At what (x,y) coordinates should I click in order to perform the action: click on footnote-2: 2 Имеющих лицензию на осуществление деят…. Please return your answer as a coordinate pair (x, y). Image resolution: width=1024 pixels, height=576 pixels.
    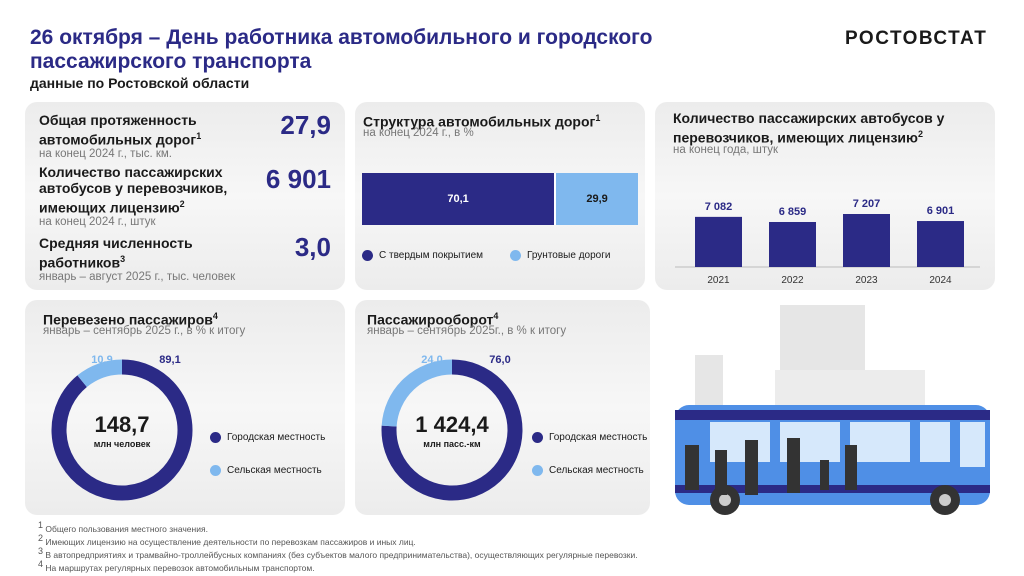
    Looking at the image, I should click on (227, 540).